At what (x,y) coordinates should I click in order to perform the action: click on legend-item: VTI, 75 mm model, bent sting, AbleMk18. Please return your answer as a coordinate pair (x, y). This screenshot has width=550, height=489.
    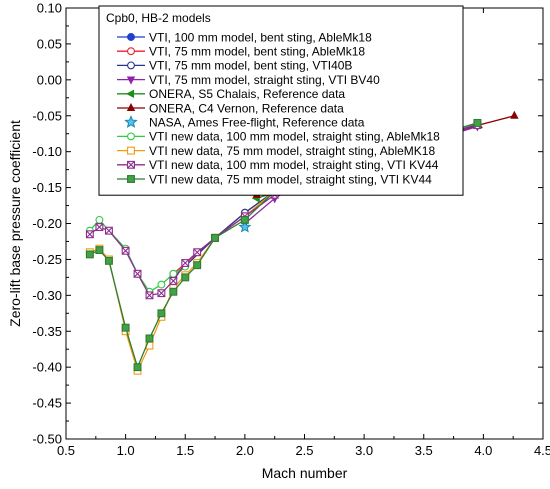
    Looking at the image, I should click on (241, 52).